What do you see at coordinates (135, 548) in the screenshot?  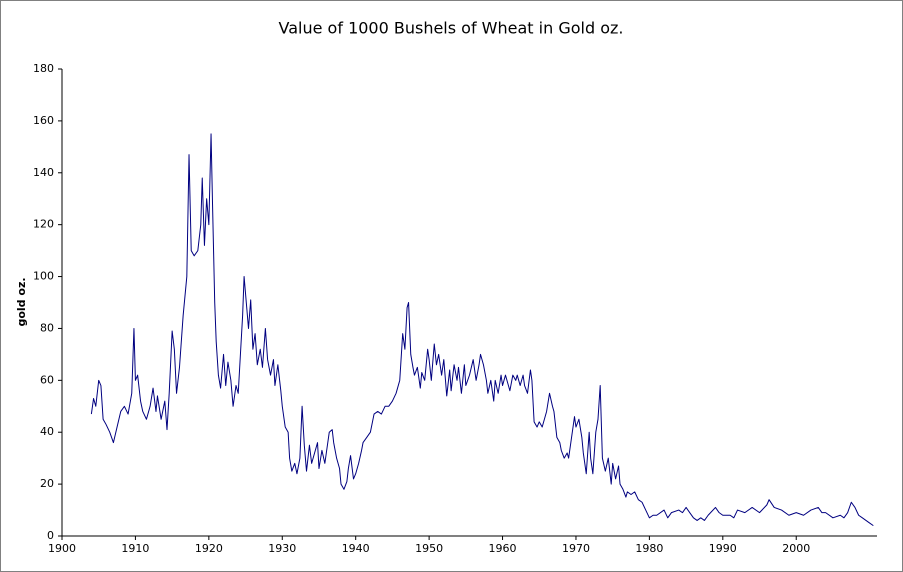 I see `x-tick-label: 1910` at bounding box center [135, 548].